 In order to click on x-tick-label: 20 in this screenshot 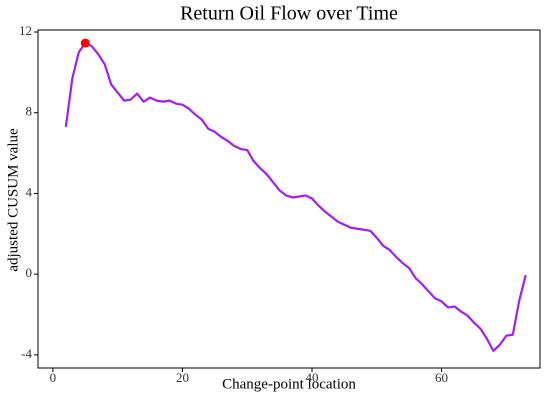, I will do `click(182, 377)`.